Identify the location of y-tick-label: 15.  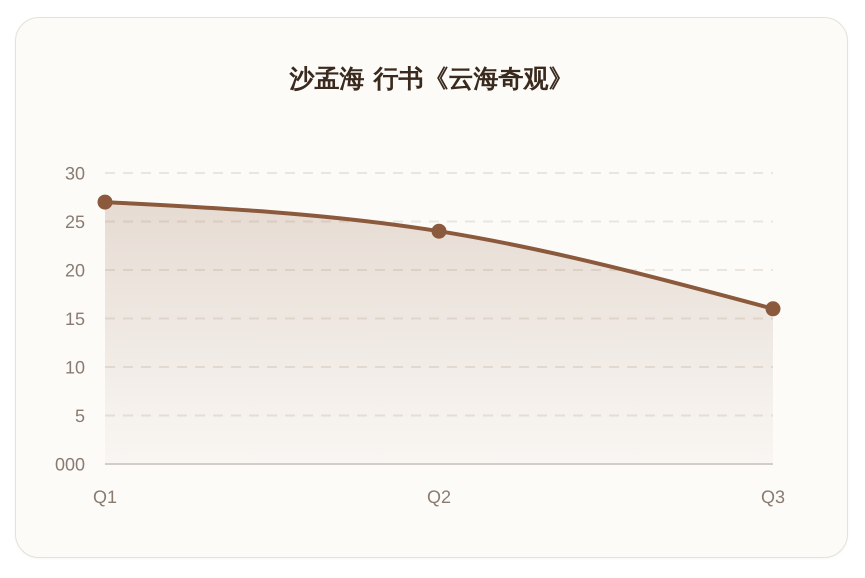
(74, 318).